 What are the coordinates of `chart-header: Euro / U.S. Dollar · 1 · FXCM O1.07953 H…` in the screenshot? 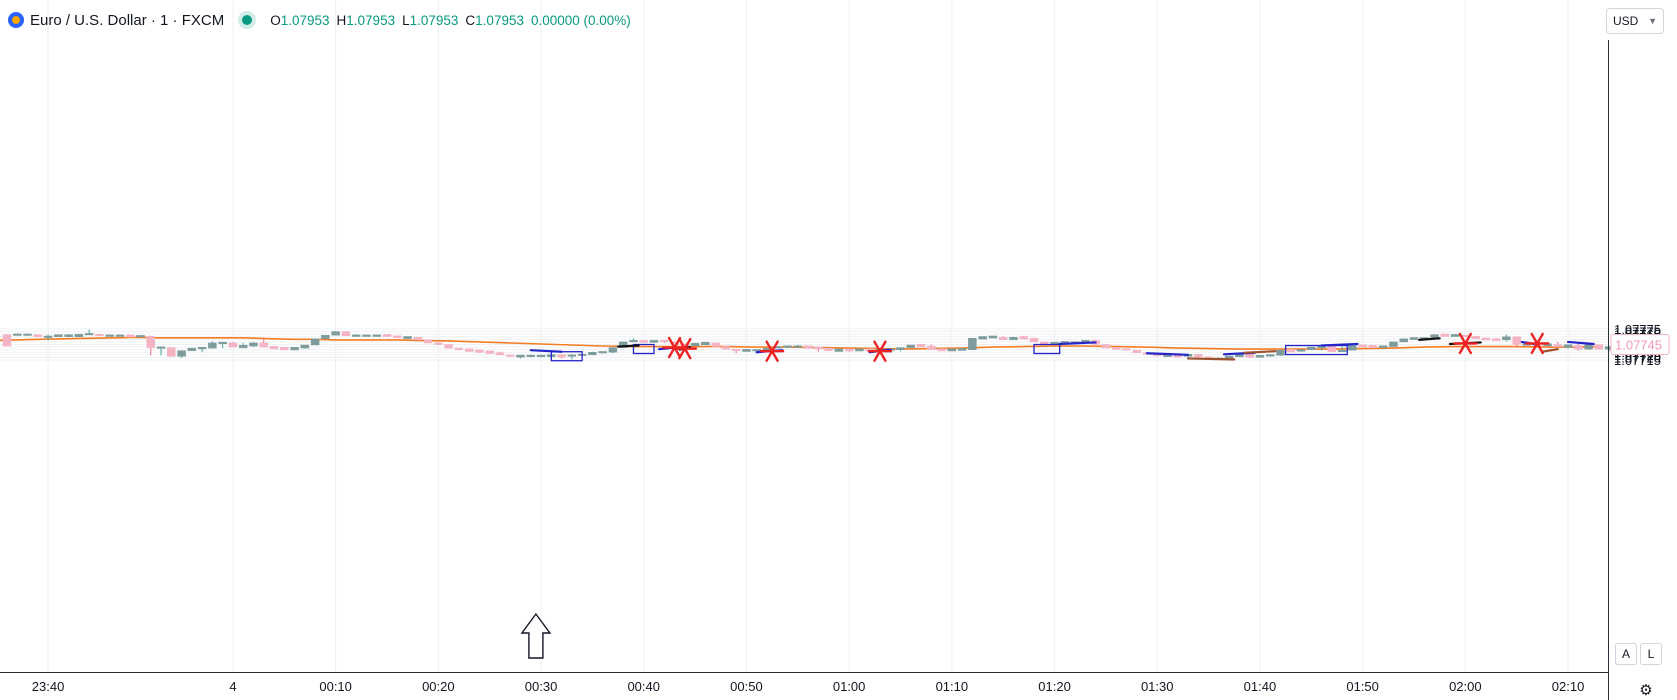 It's located at (319, 20).